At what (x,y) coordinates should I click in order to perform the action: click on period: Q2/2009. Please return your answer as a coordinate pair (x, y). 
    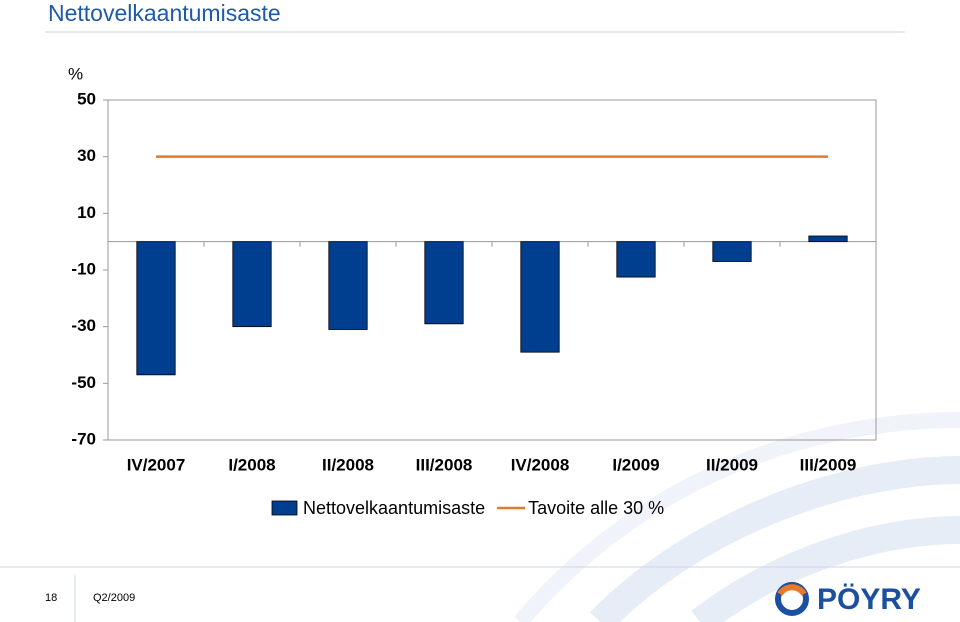
    Looking at the image, I should click on (114, 598).